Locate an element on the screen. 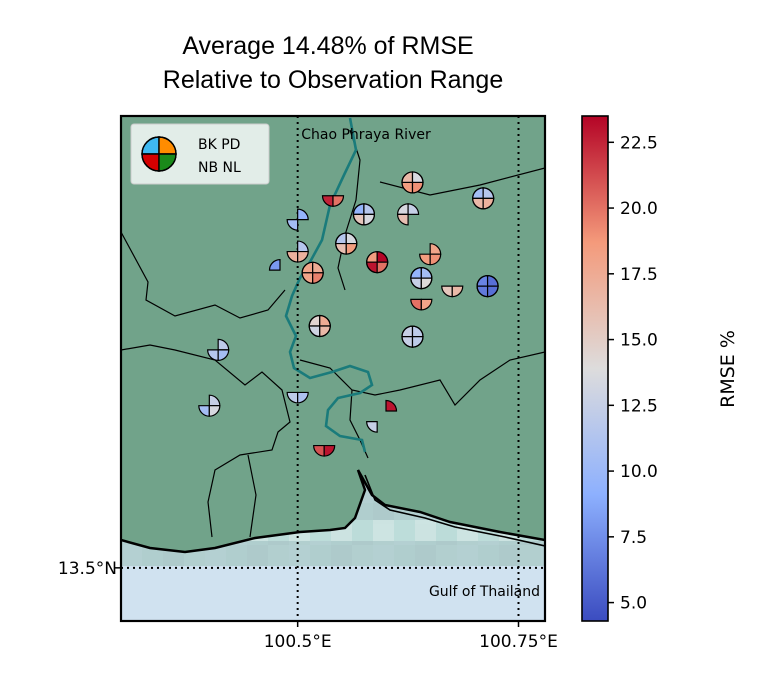 The height and width of the screenshot is (683, 766). chao-phraya-river is located at coordinates (329, 285).